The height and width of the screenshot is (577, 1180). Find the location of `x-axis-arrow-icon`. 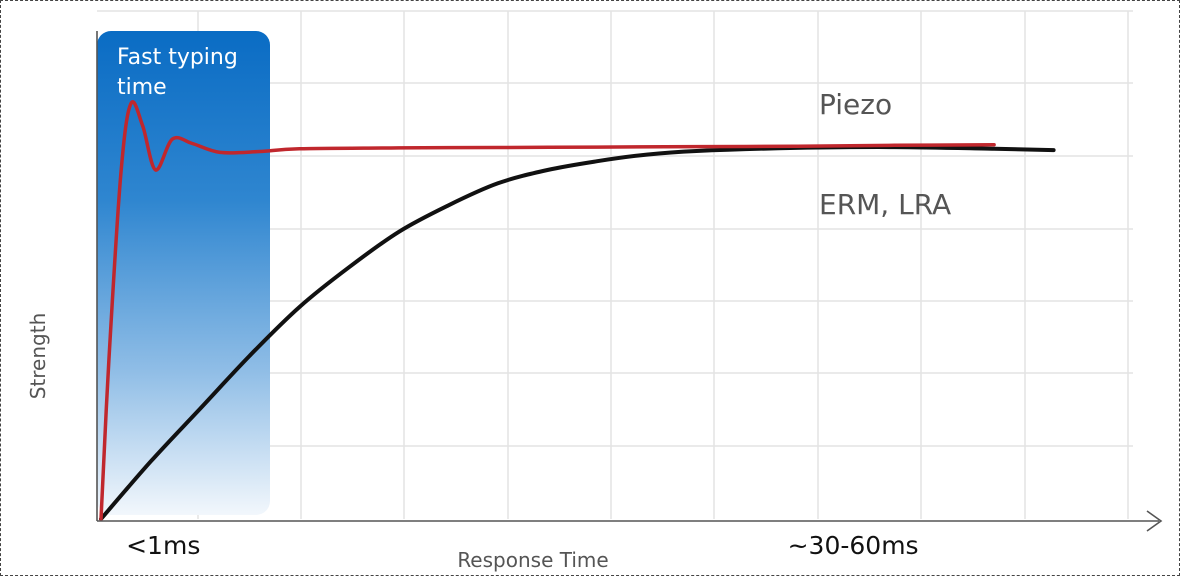

x-axis-arrow-icon is located at coordinates (1154, 521).